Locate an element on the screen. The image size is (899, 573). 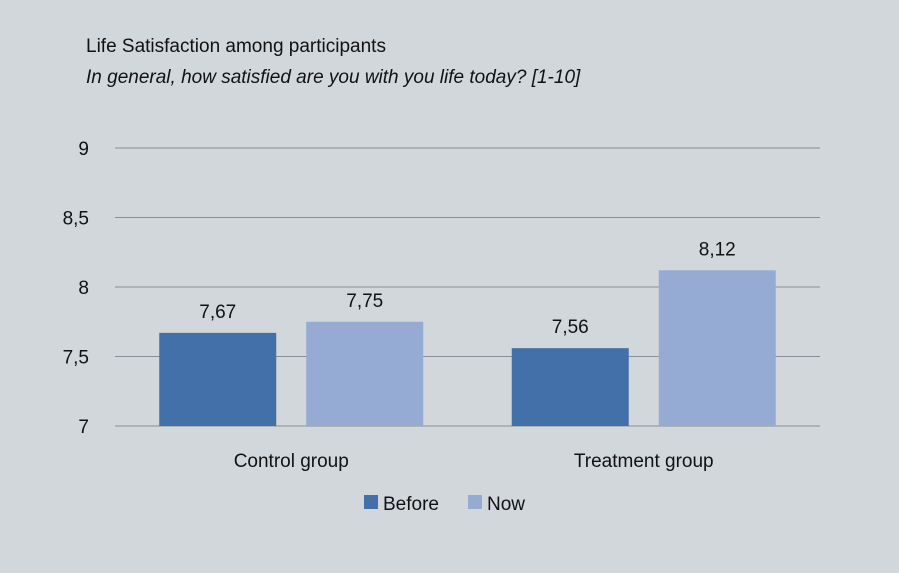
y-tick-label: 9 is located at coordinates (83, 149).